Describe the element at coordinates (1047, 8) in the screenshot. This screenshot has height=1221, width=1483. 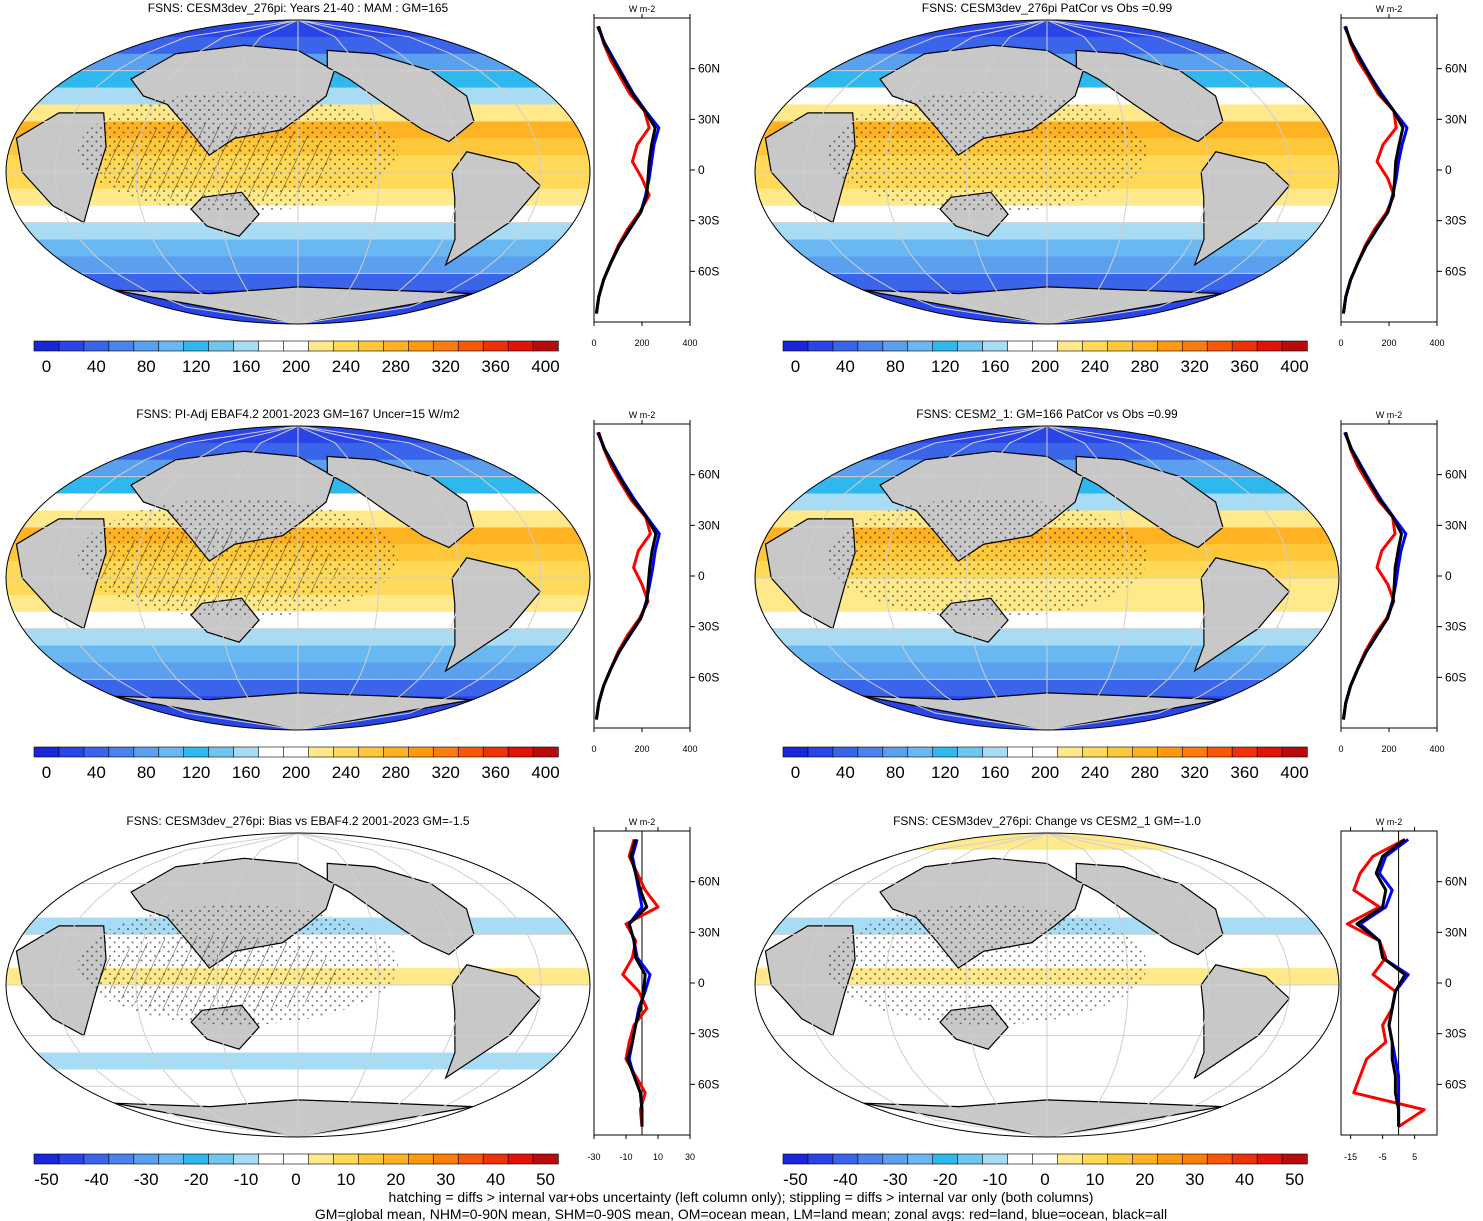
I see `panel-title: FSNS: CESM3dev_276pi PatCor vs Obs =0.99` at that location.